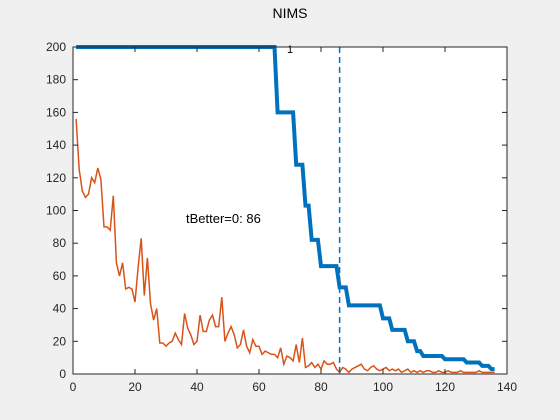 The height and width of the screenshot is (420, 560). I want to click on x-tick-label: 140, so click(507, 387).